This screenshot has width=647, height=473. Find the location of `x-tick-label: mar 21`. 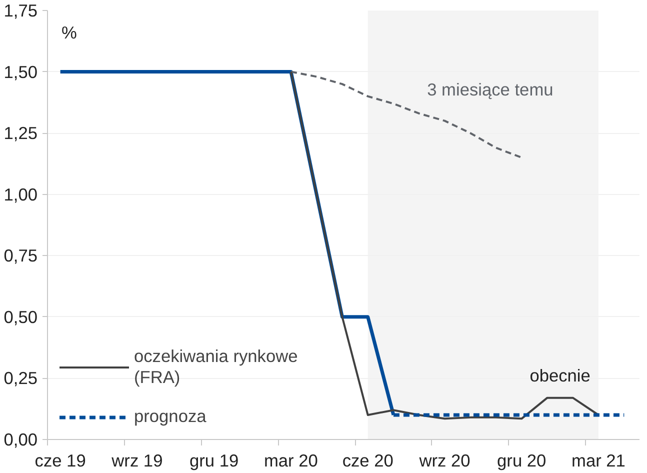

x-tick-label: mar 21 is located at coordinates (599, 460).